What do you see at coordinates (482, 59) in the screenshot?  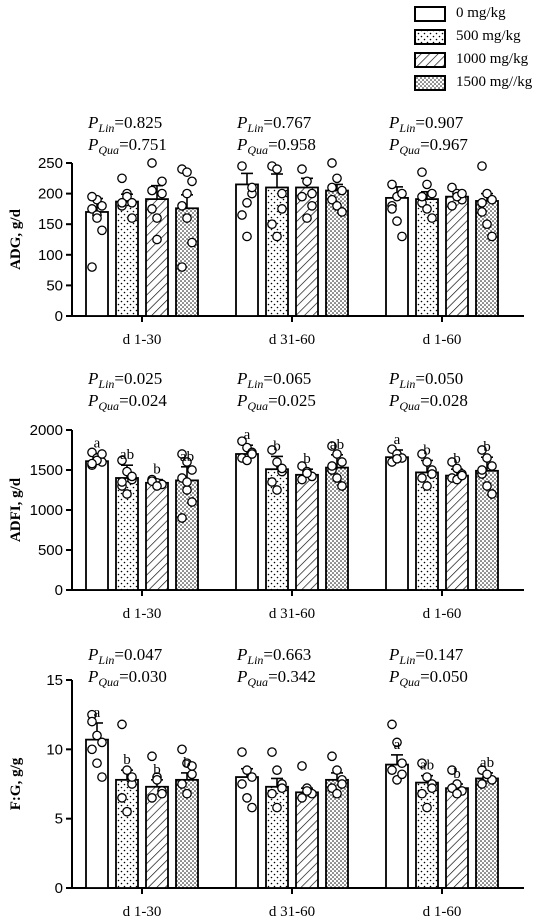 I see `legend-item-2: 1000 mg/kg` at bounding box center [482, 59].